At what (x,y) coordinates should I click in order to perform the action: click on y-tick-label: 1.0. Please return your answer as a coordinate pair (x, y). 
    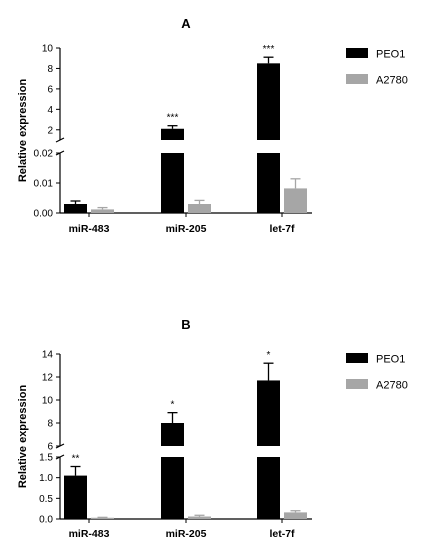
    Looking at the image, I should click on (46, 478).